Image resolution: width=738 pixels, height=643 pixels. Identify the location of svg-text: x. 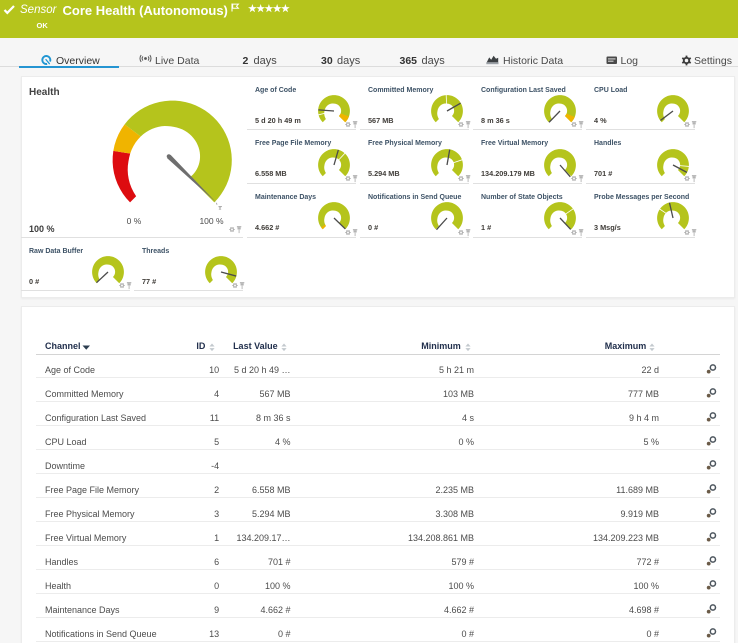
(220, 209).